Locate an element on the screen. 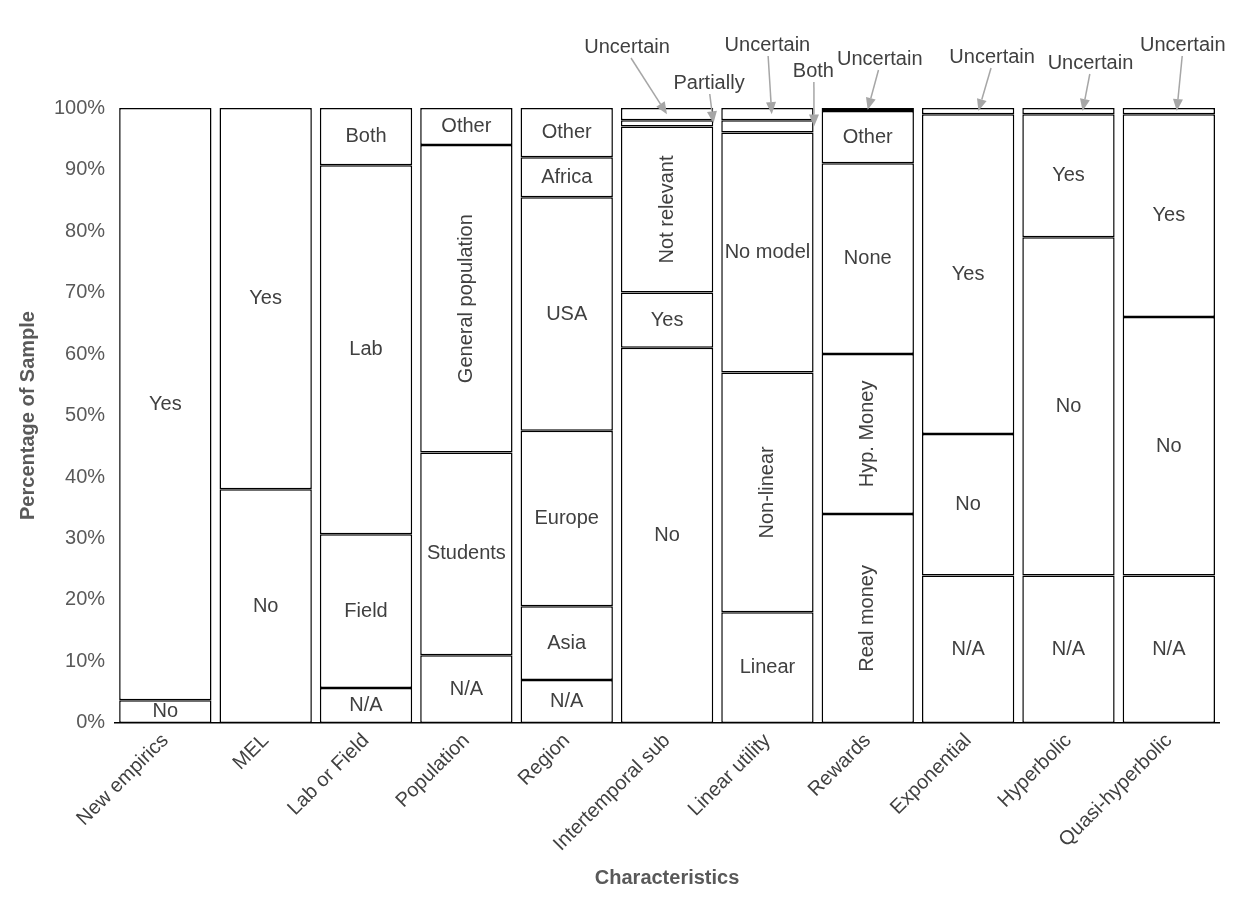 This screenshot has height=902, width=1239. data-label: No model is located at coordinates (767, 251).